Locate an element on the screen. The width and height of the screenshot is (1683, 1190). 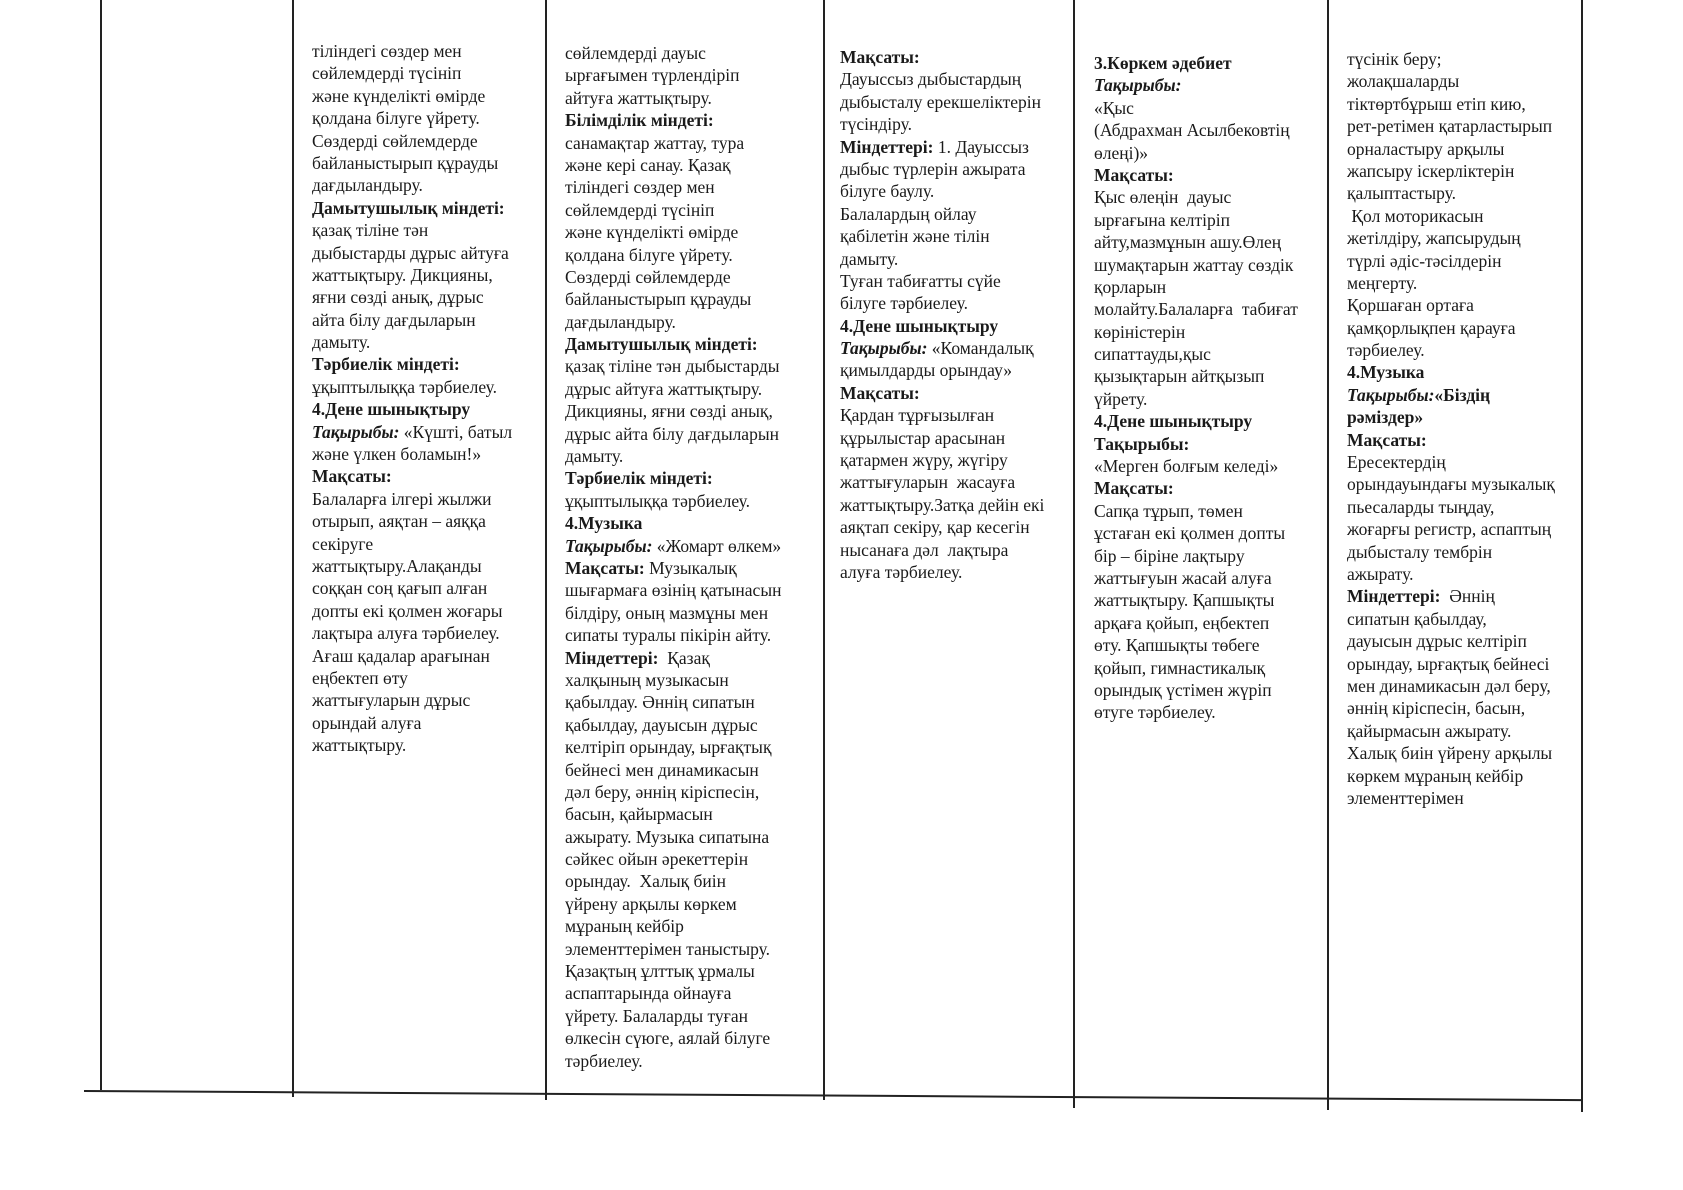
text-line: және үлкен боламын!» is located at coordinates (412, 454).